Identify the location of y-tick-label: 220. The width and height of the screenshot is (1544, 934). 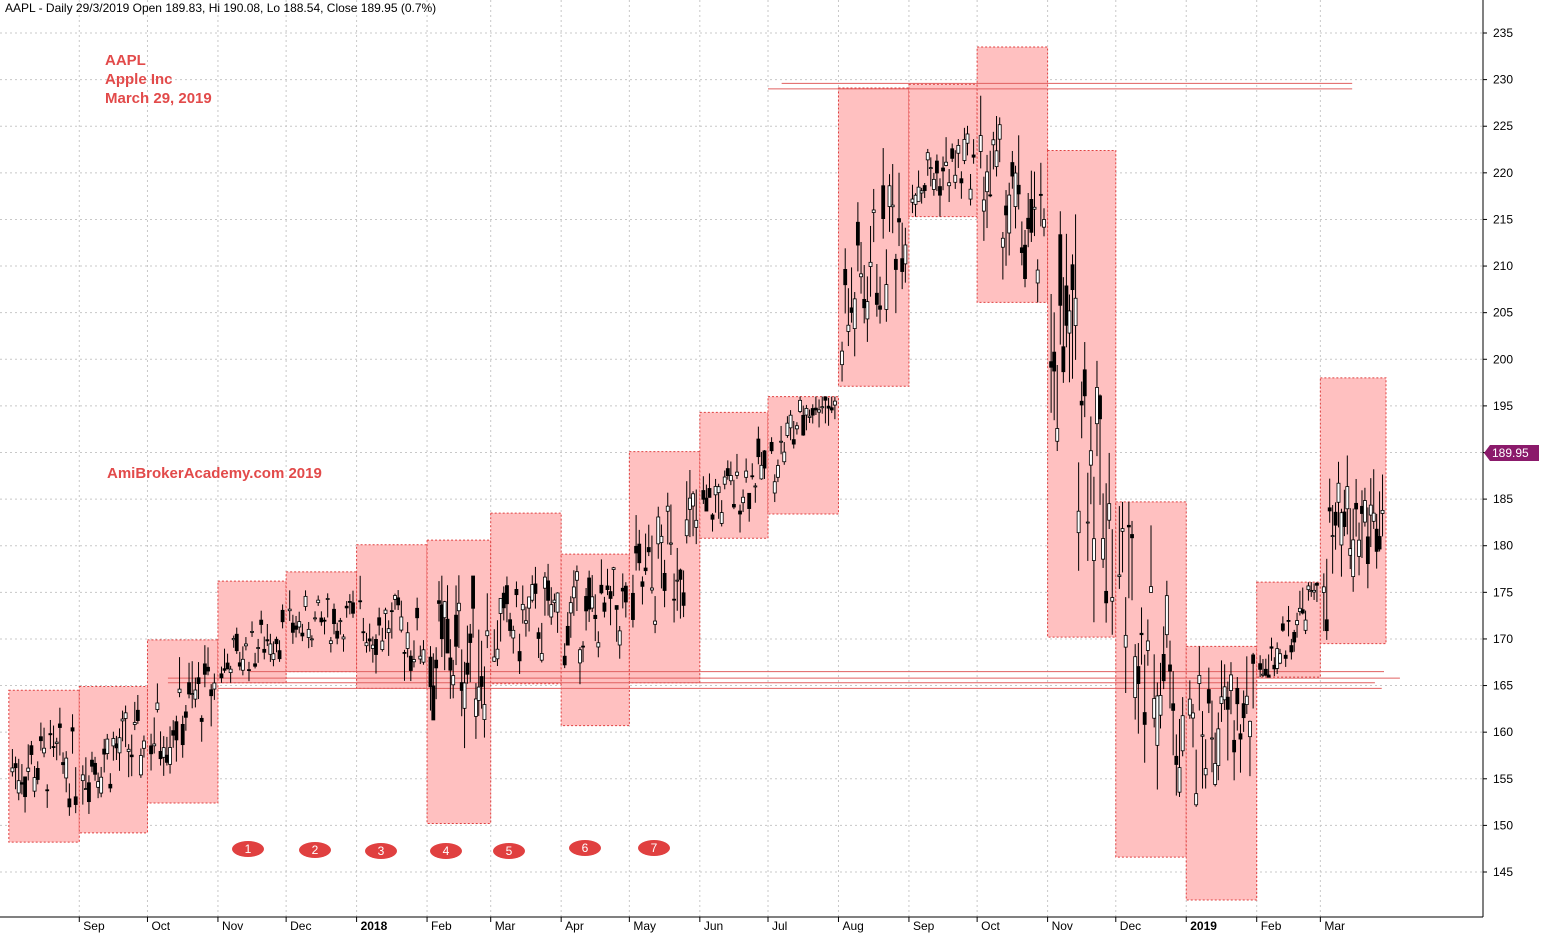
(1503, 173).